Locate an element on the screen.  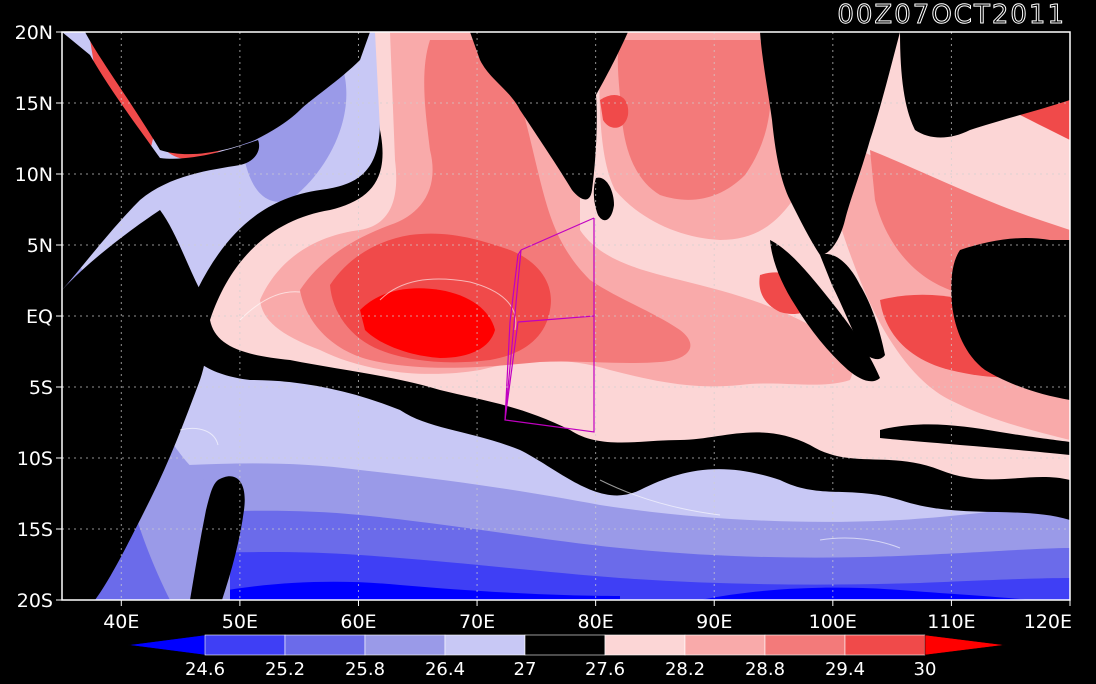
lon-label: 60E is located at coordinates (358, 622).